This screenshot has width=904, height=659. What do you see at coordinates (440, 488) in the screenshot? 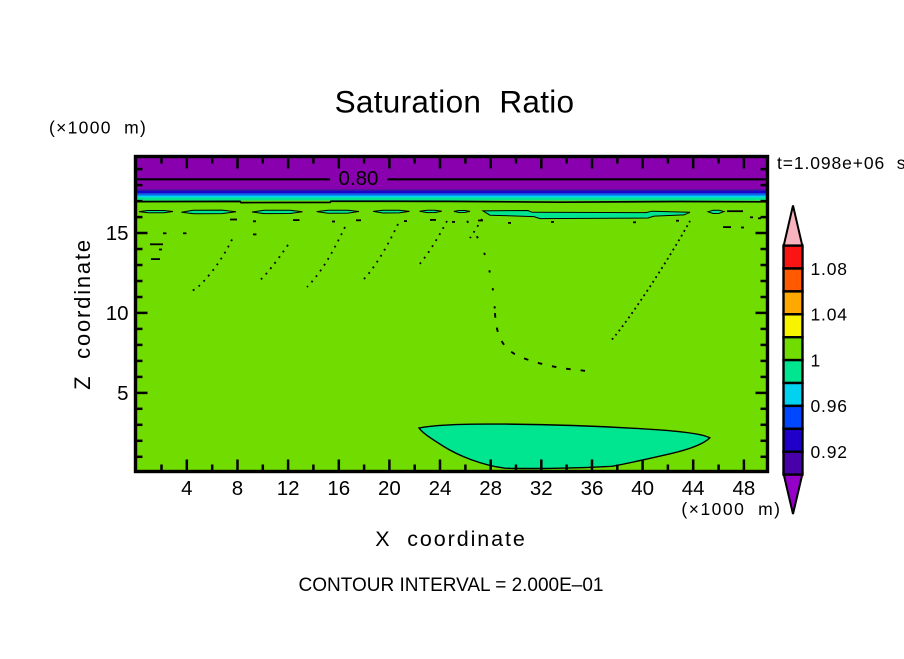
I see `svg-text: 24` at bounding box center [440, 488].